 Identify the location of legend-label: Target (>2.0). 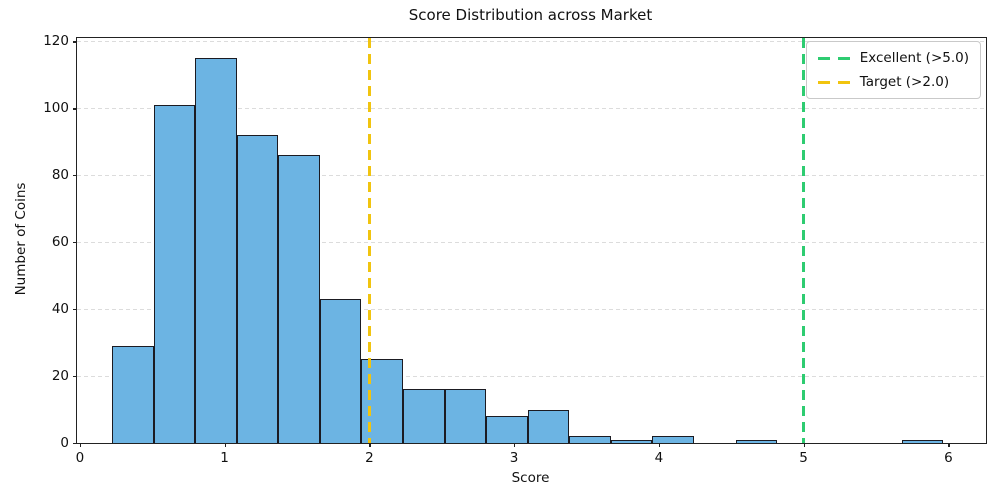
(904, 82).